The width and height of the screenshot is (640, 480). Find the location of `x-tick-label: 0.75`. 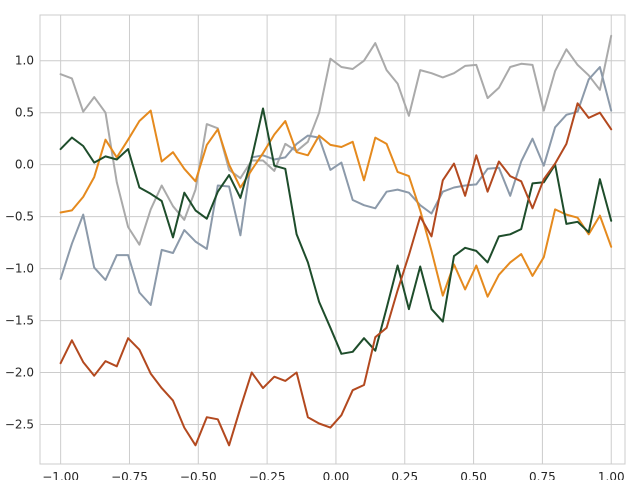

x-tick-label: 0.75 is located at coordinates (542, 475).